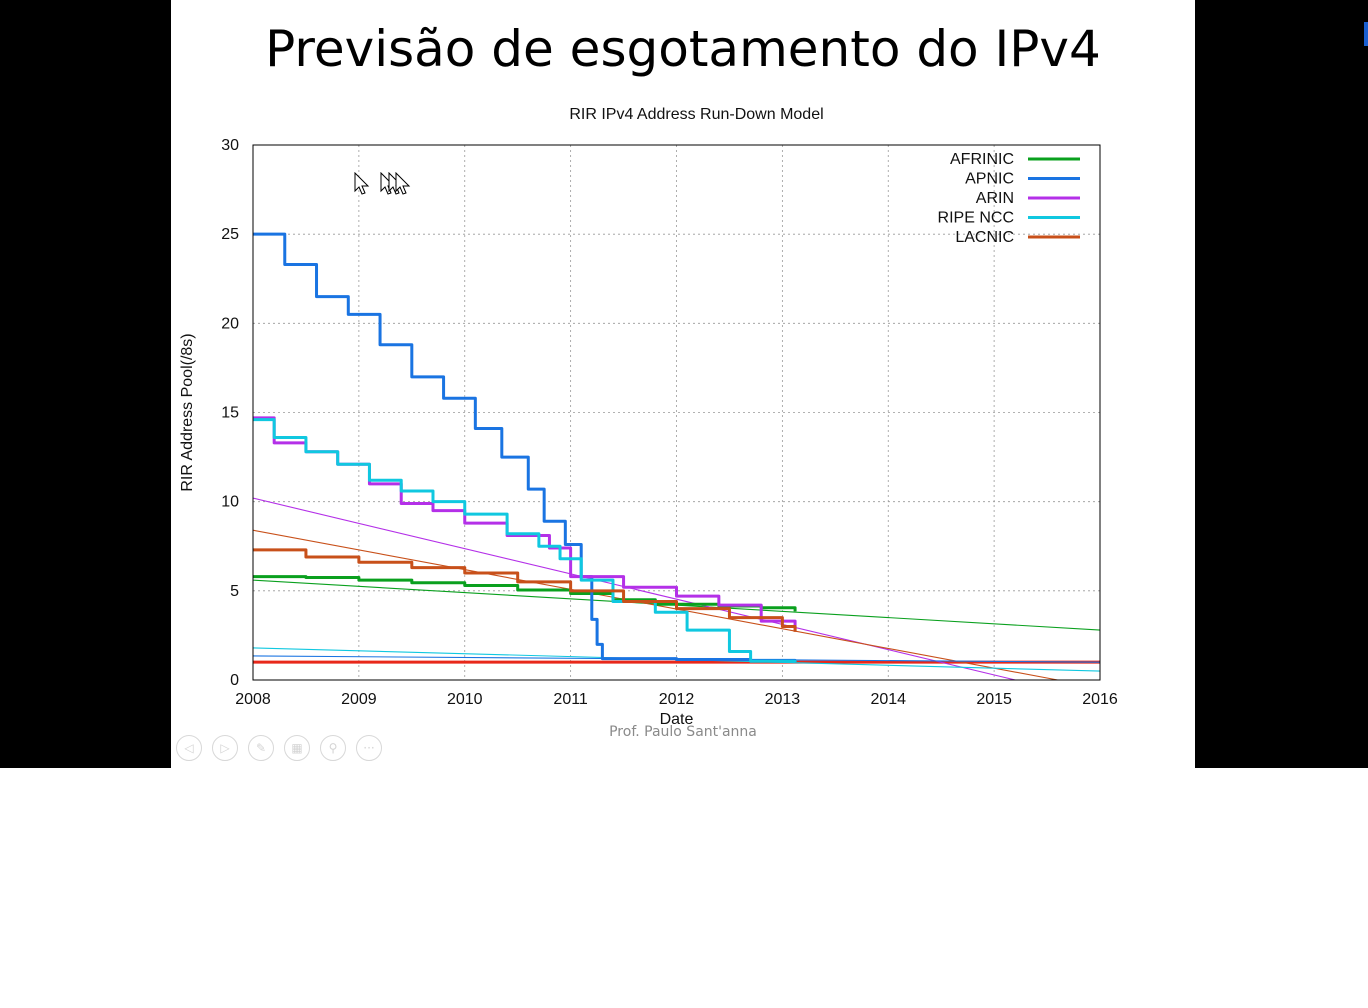 The height and width of the screenshot is (1008, 1368). I want to click on y-tick-label: 0, so click(234, 680).